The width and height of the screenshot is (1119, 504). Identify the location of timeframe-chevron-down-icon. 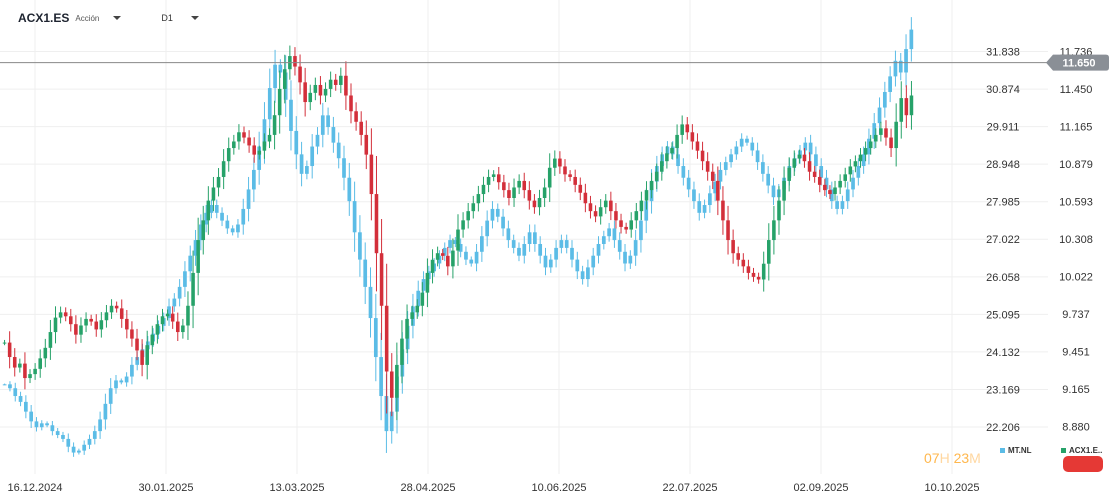
(194, 18).